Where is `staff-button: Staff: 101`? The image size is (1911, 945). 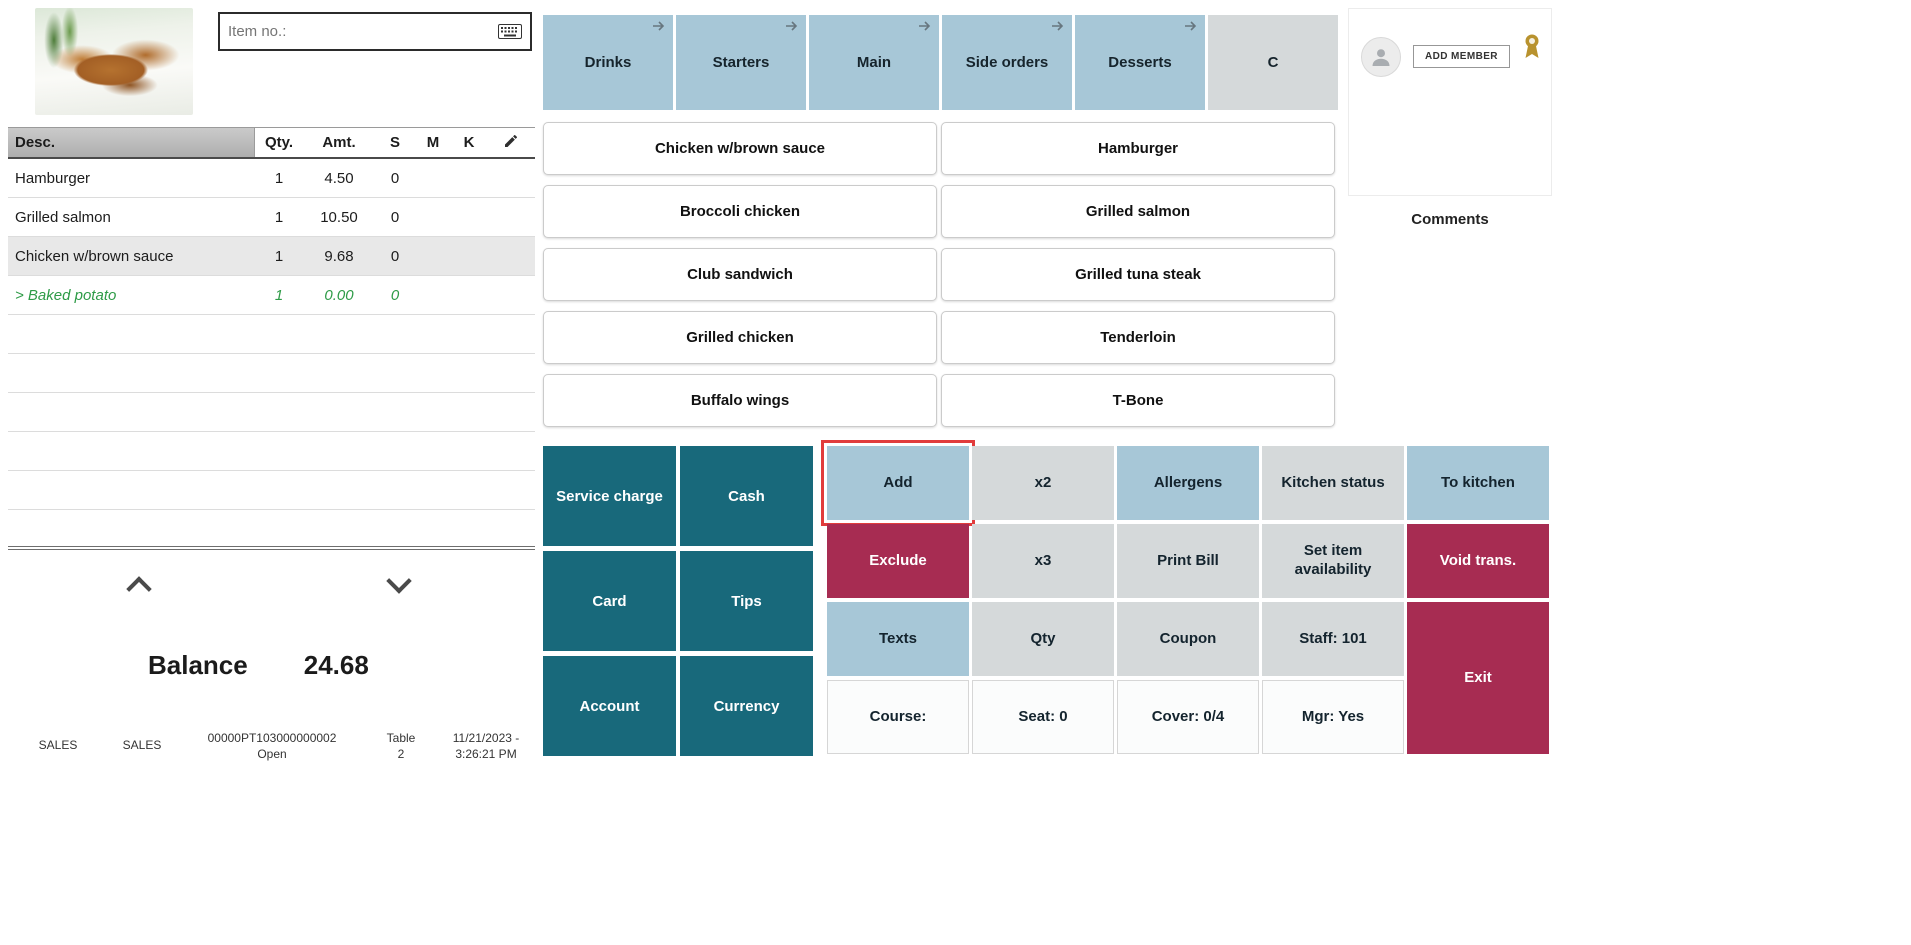 staff-button: Staff: 101 is located at coordinates (1333, 639).